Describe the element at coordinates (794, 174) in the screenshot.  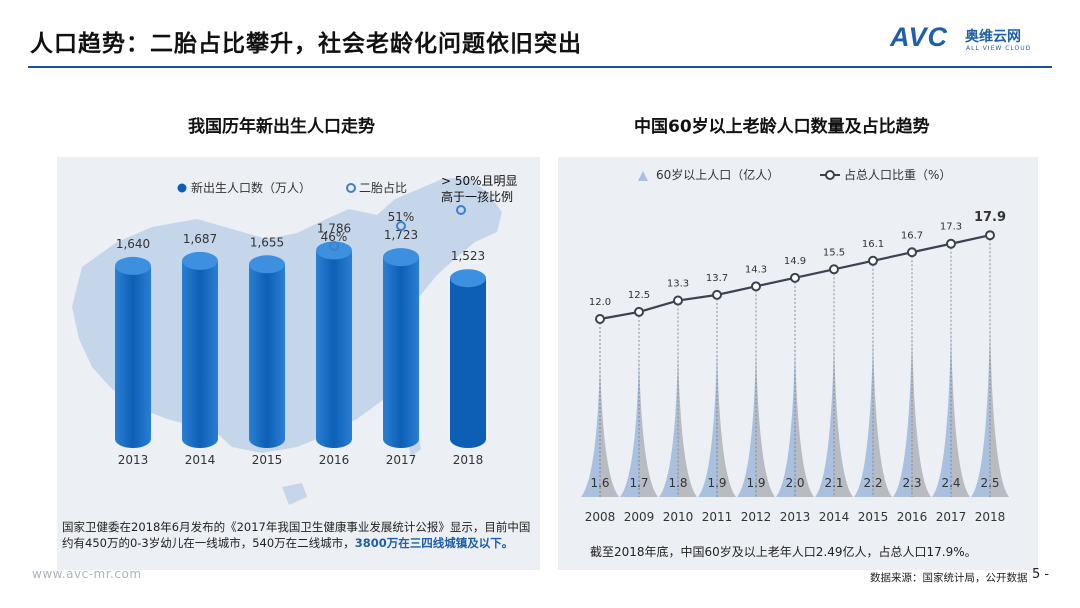
I see `right-legend: 60岁以上人口（亿人） 占总人口比重（%）` at that location.